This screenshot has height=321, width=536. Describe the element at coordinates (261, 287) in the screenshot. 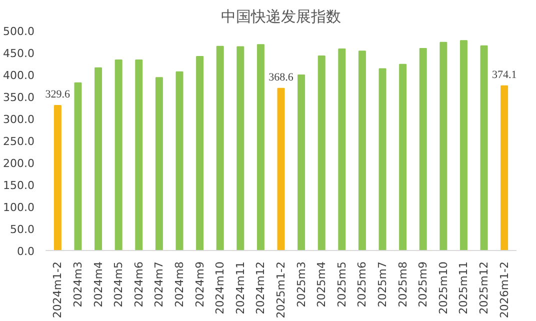

I see `x-tick-label: 2024m12` at that location.